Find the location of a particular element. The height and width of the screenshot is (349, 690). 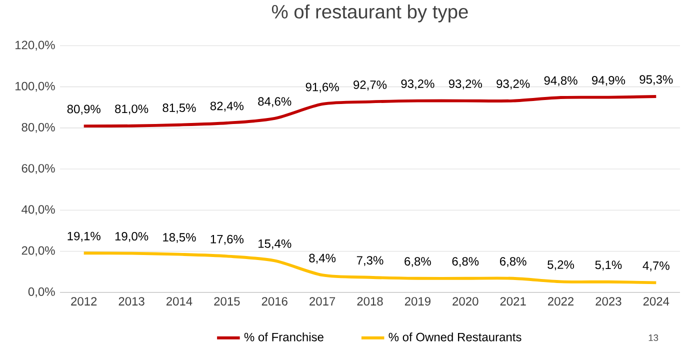

data-label: 94,9% is located at coordinates (609, 81).